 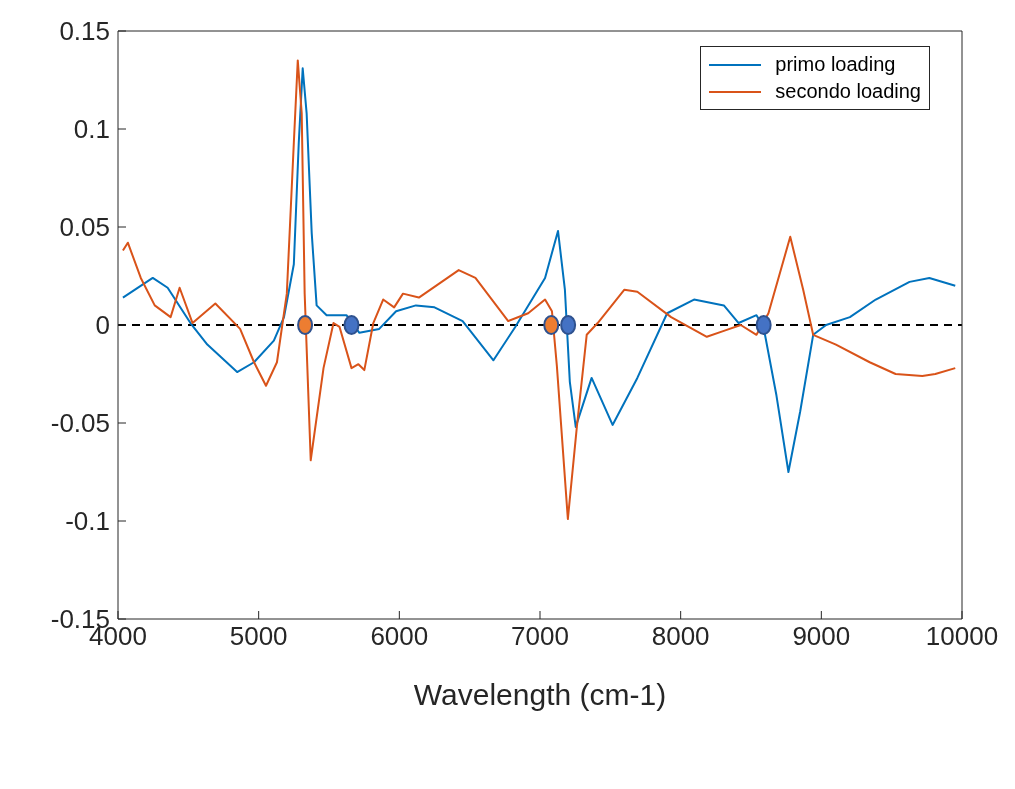 What do you see at coordinates (540, 694) in the screenshot?
I see `x-axis-title: Wavelength (cm-1)` at bounding box center [540, 694].